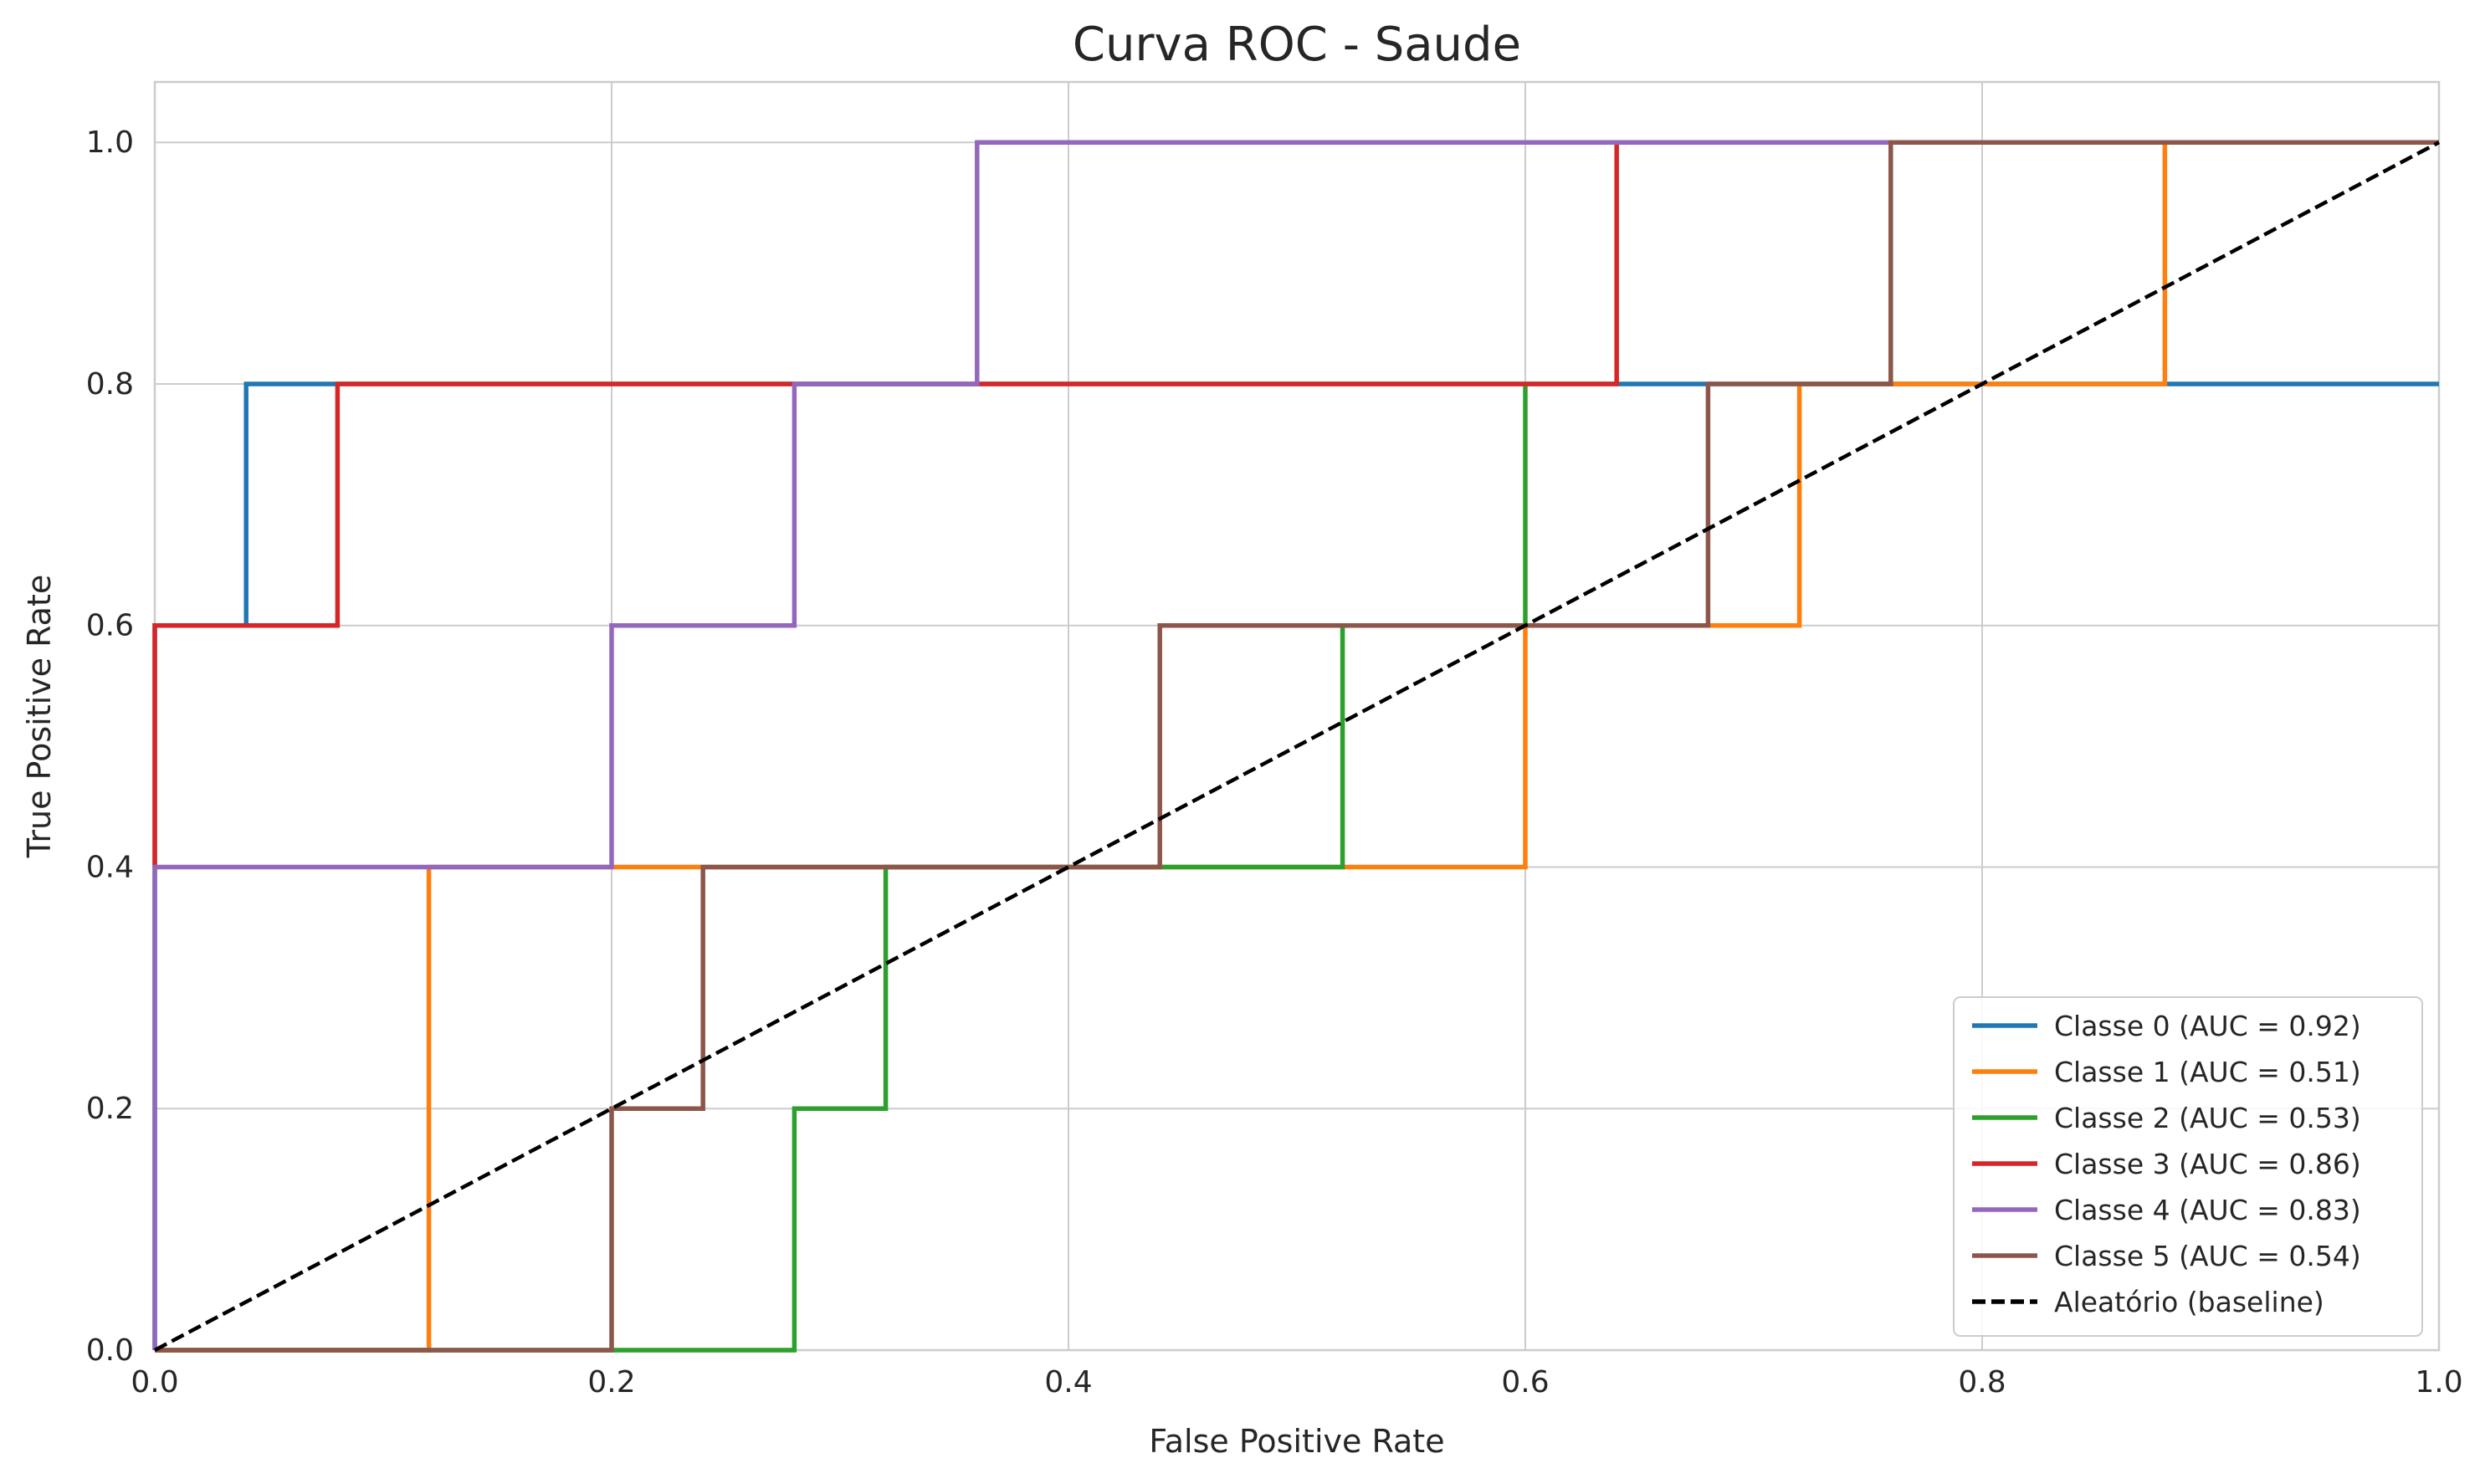 Image resolution: width=2485 pixels, height=1484 pixels. What do you see at coordinates (2438, 1382) in the screenshot?
I see `x-tick-label: 1.0` at bounding box center [2438, 1382].